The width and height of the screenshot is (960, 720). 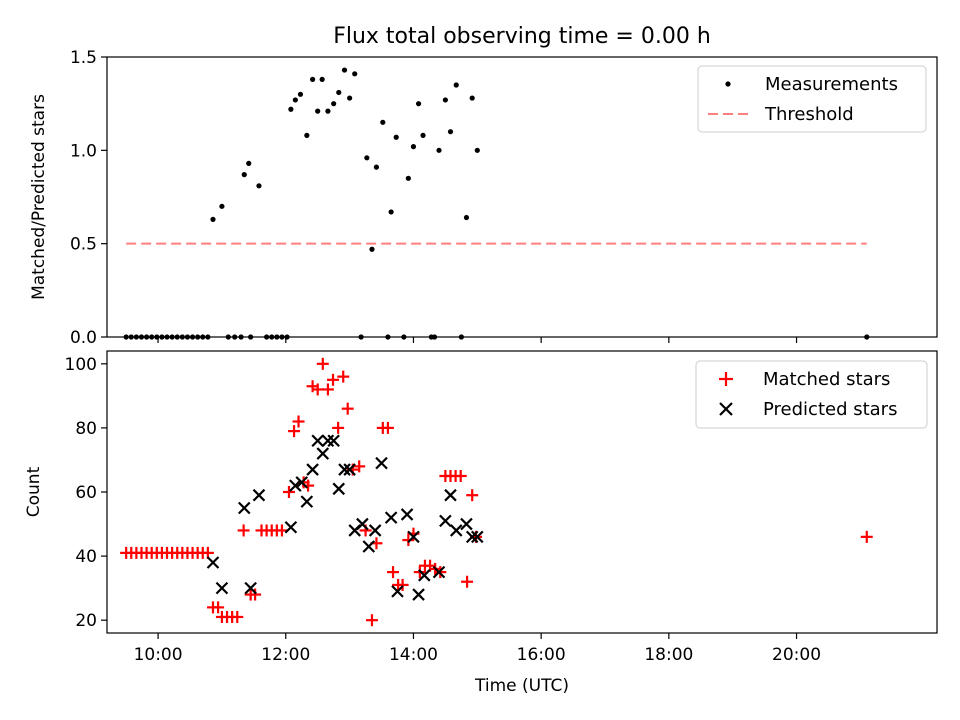 I want to click on top-ylabel: Matched/Predicted stars, so click(x=39, y=197).